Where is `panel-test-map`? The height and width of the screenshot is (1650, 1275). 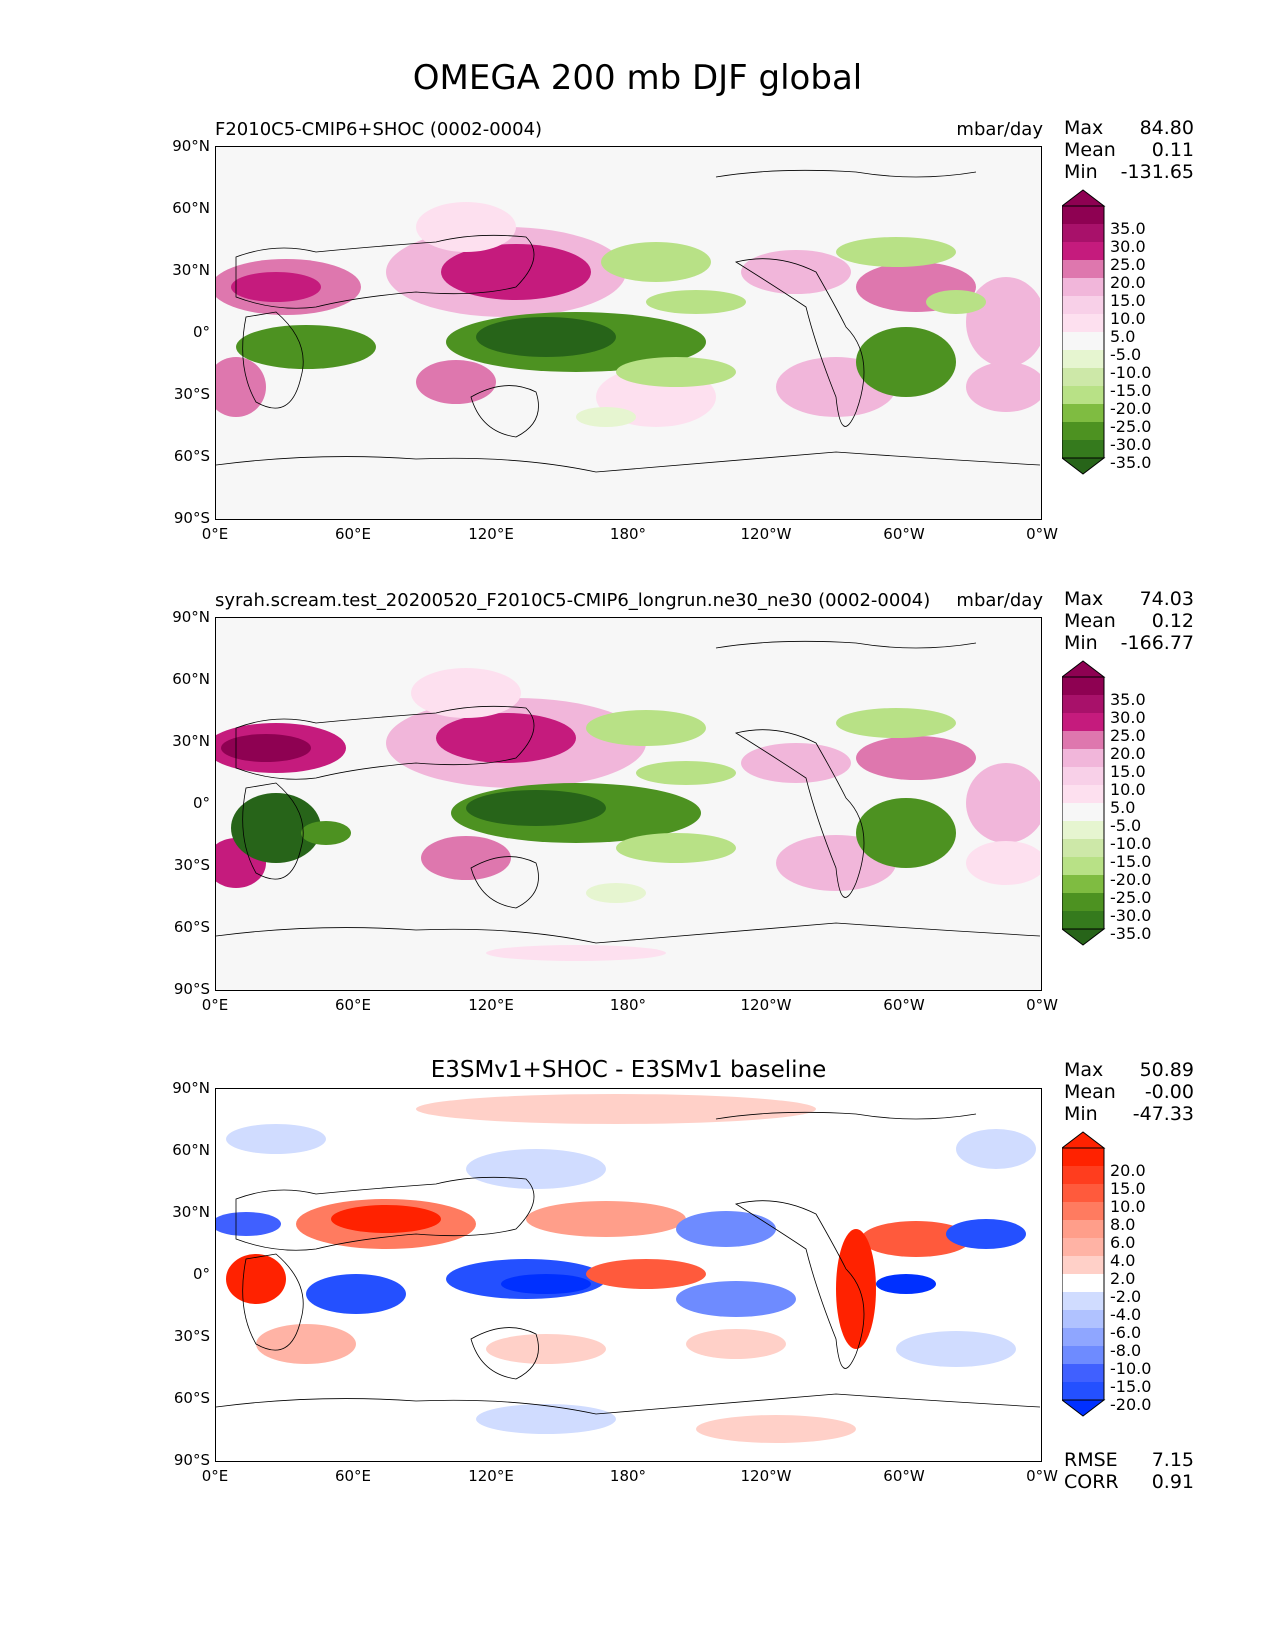 panel-test-map is located at coordinates (628, 333).